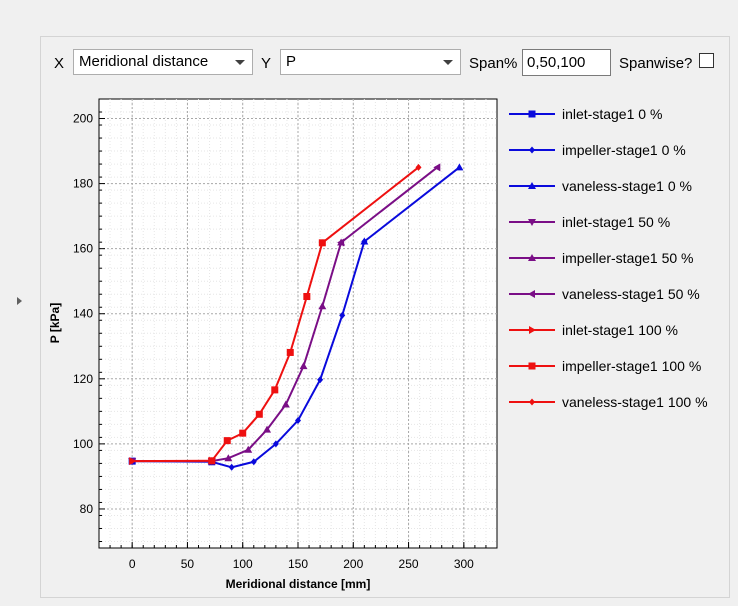 The width and height of the screenshot is (738, 606). Describe the element at coordinates (83, 249) in the screenshot. I see `y-tick-label: 160` at that location.